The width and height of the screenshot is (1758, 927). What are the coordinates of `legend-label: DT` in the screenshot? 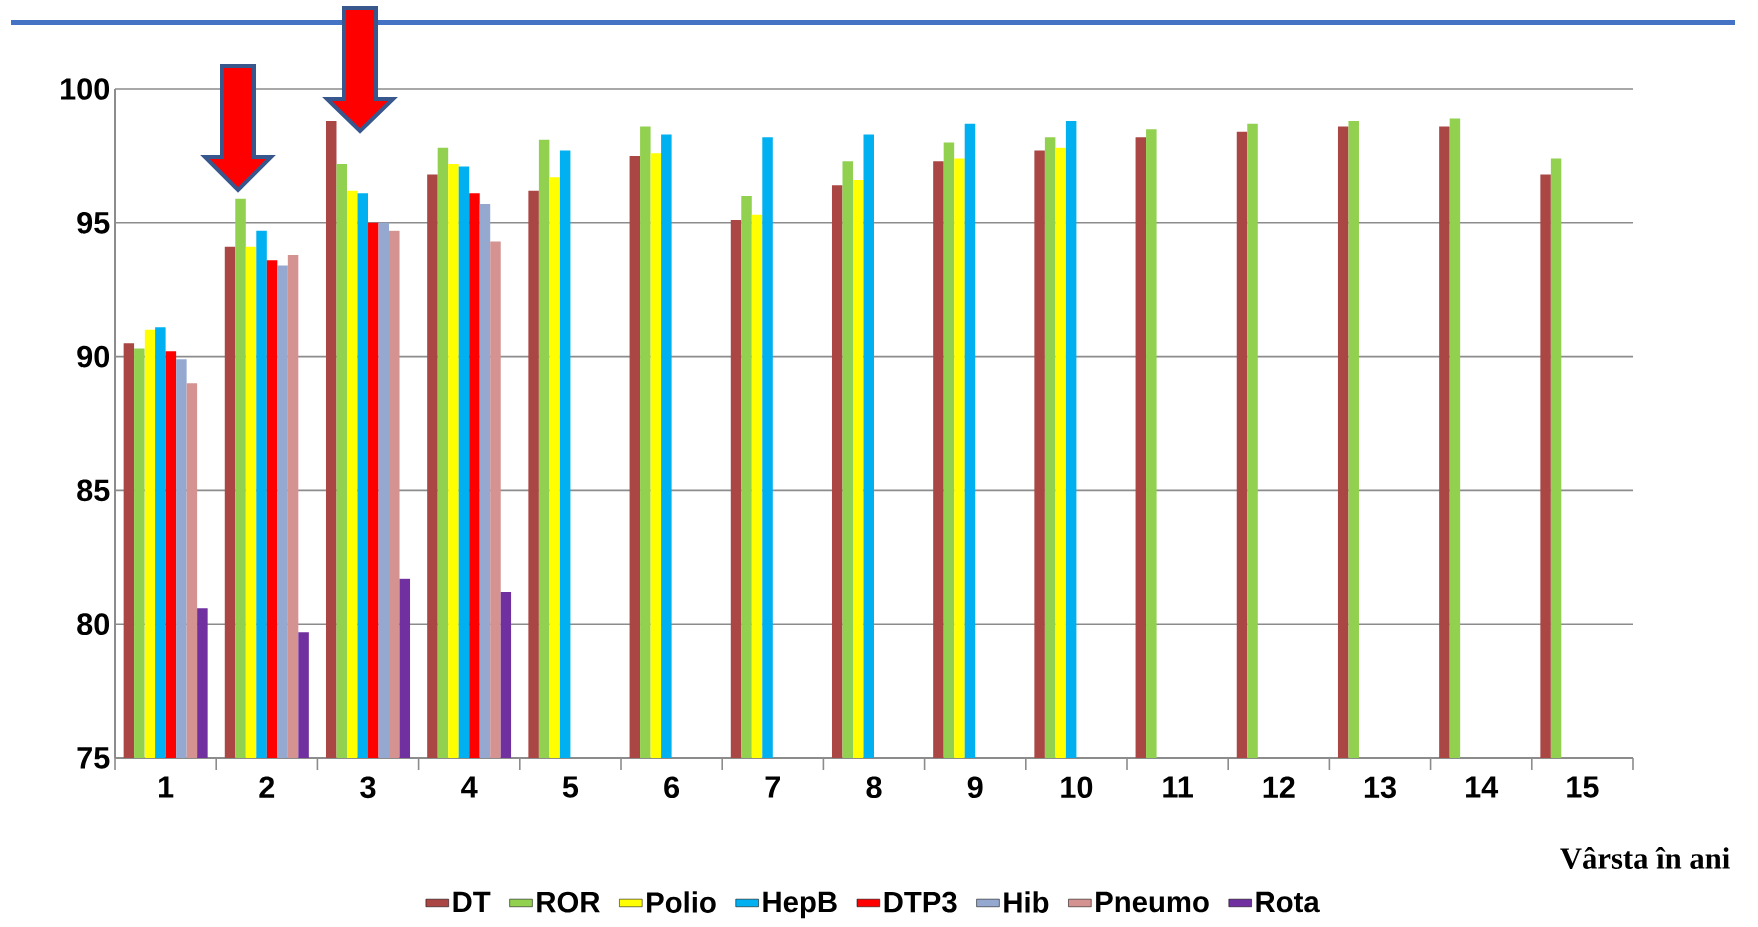 It's located at (472, 902).